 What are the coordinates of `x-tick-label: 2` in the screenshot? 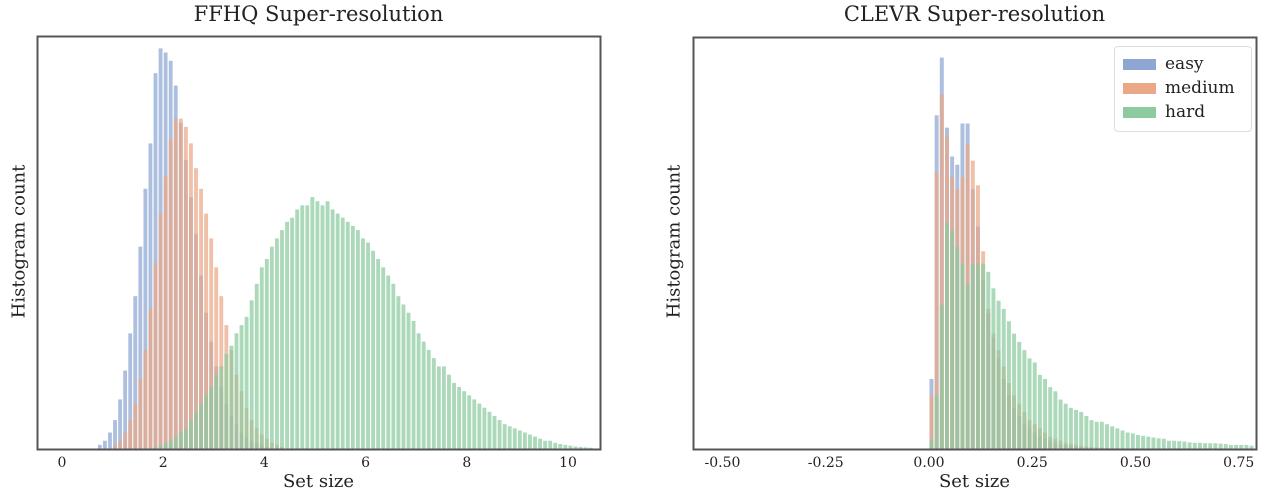 It's located at (163, 463).